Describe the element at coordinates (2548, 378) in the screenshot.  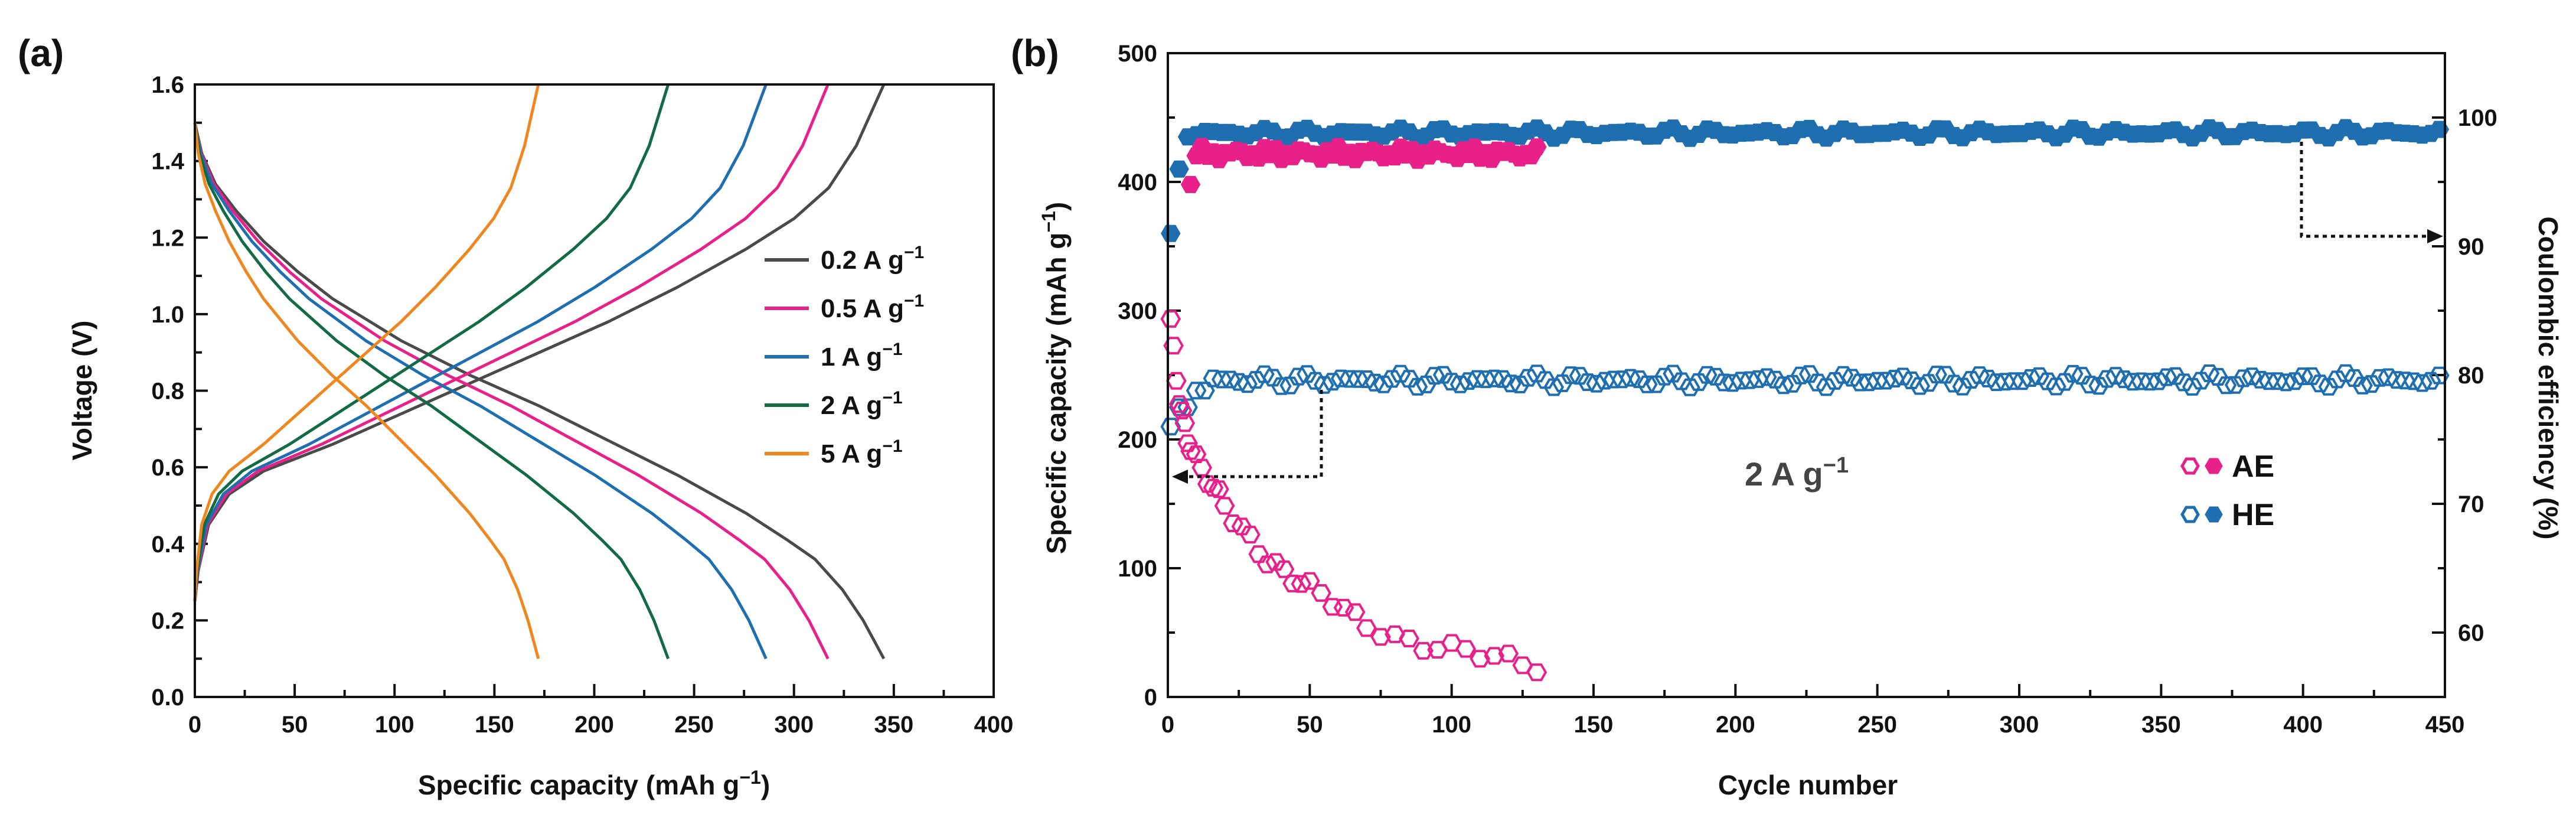
I see `panel-b-y2label: Coulombic efficiency (%)` at that location.